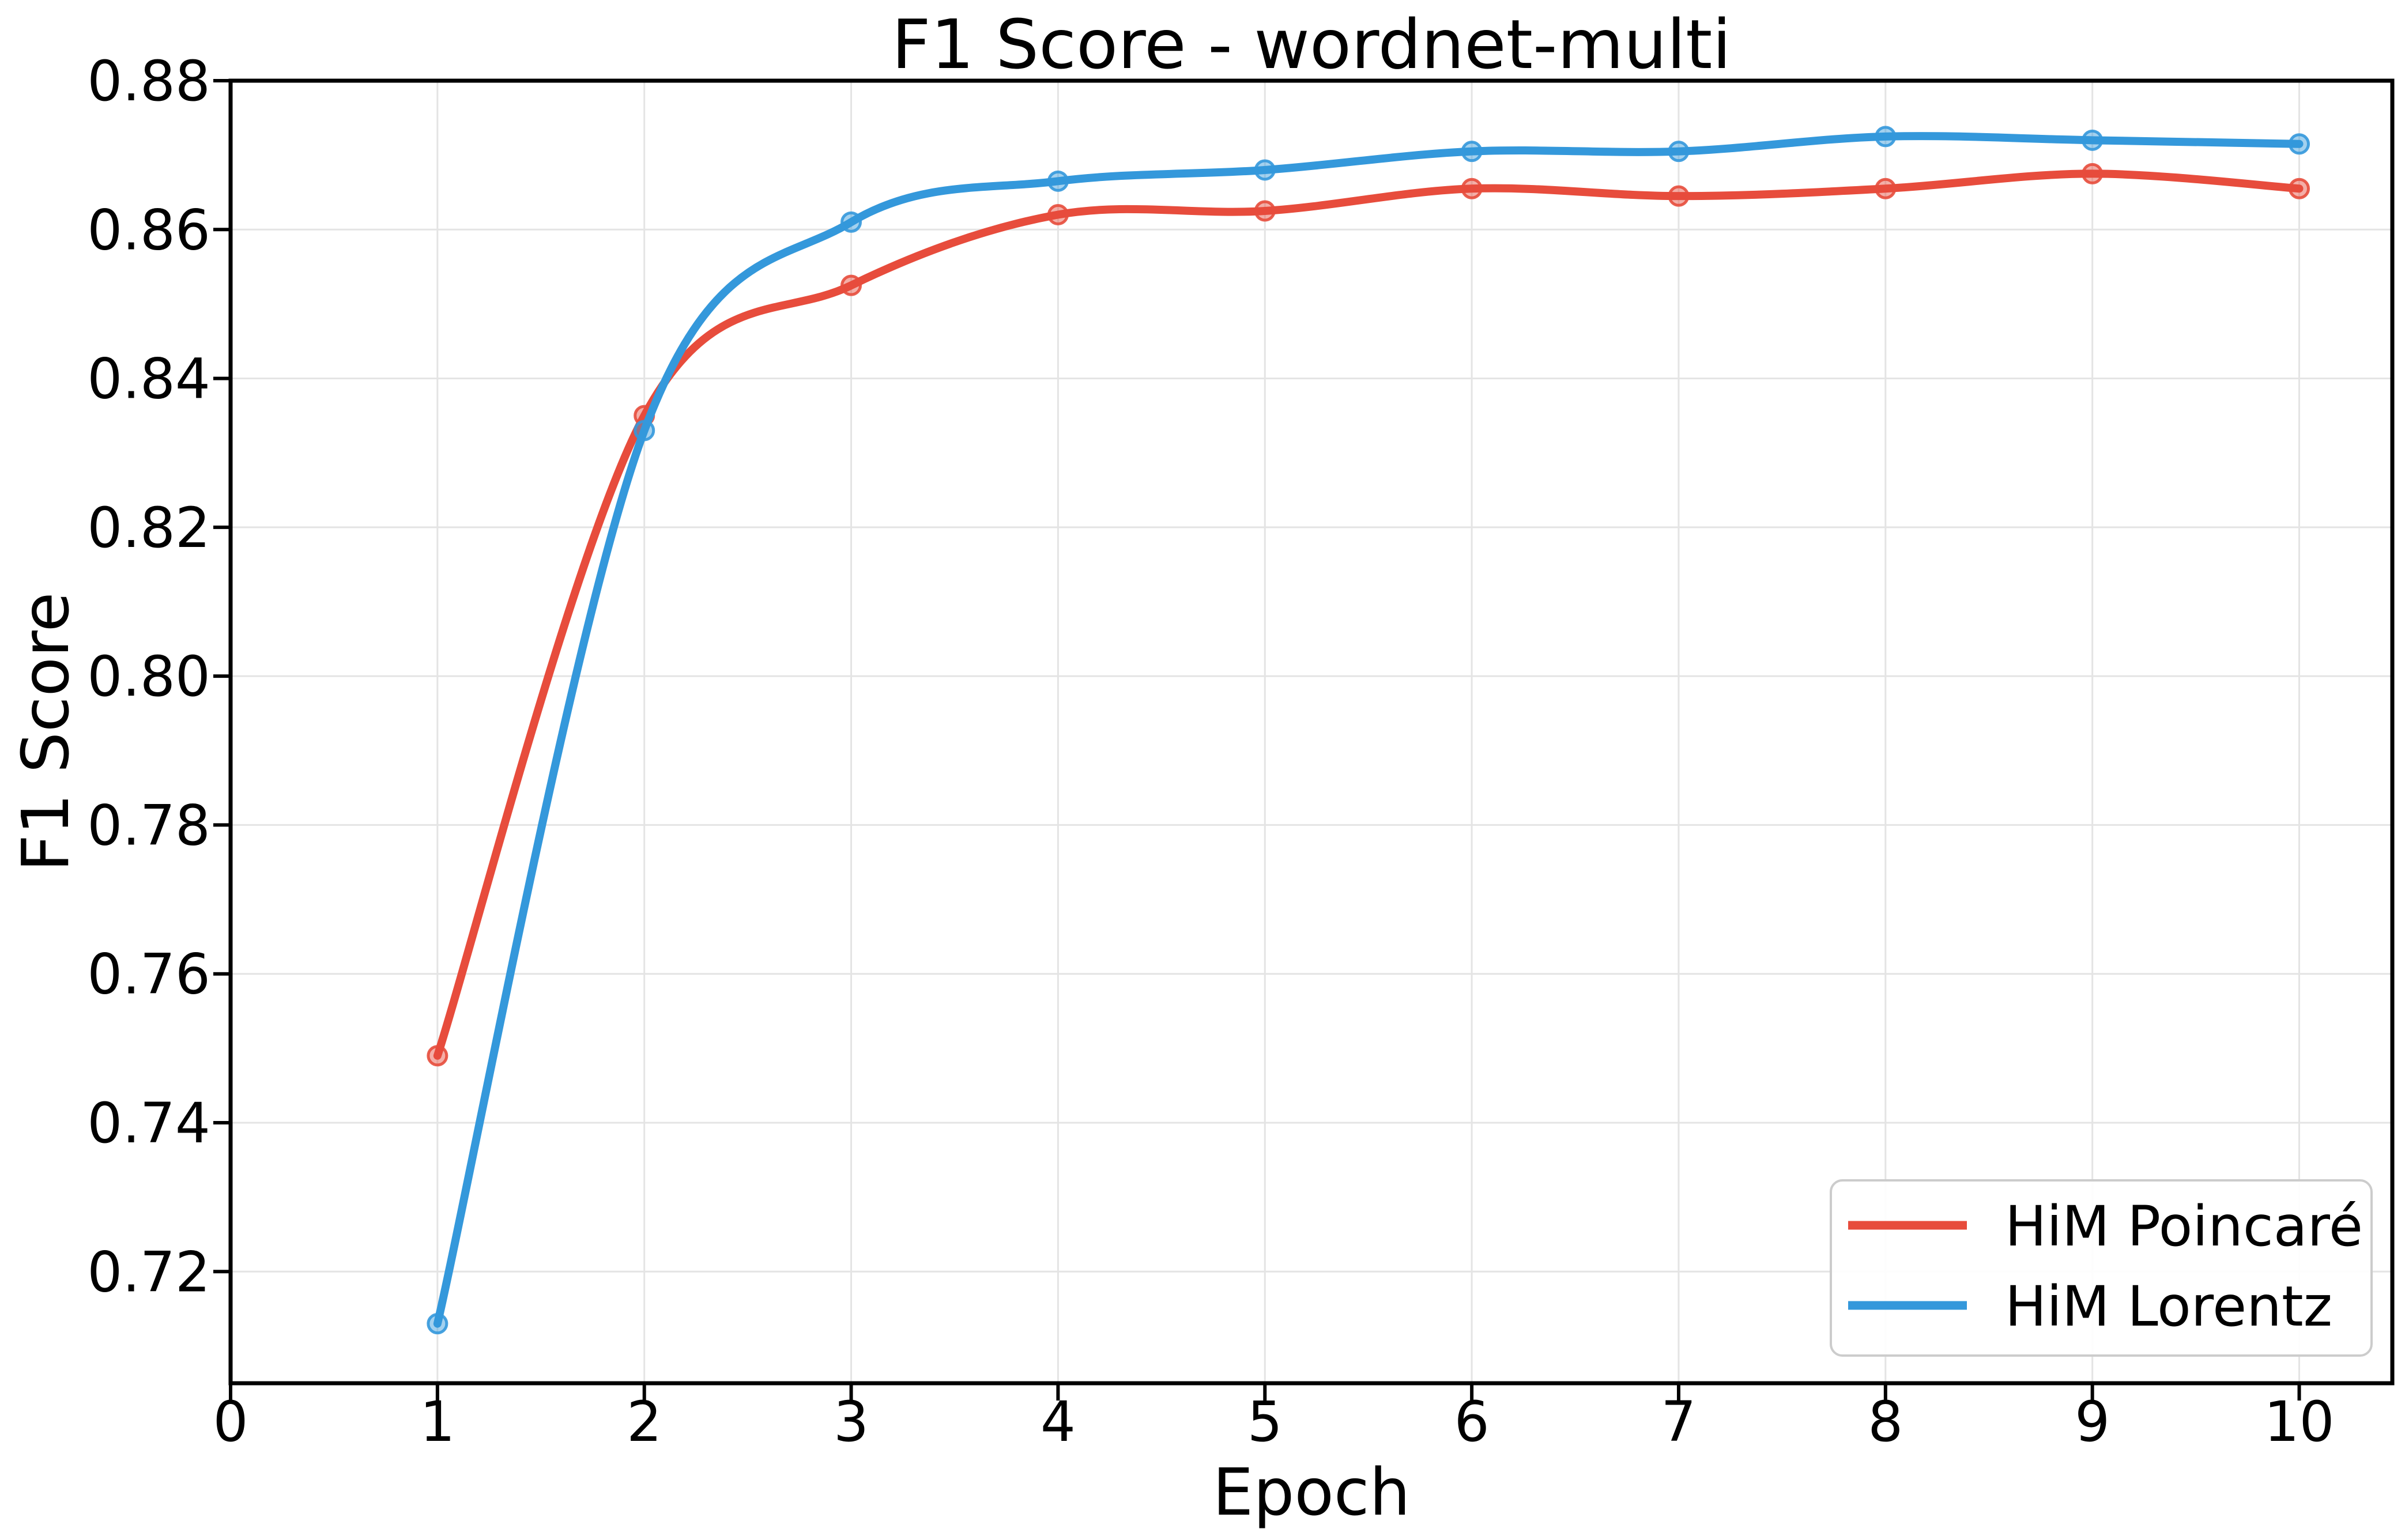  Describe the element at coordinates (148, 676) in the screenshot. I see `y-tick-label: 0.80` at that location.